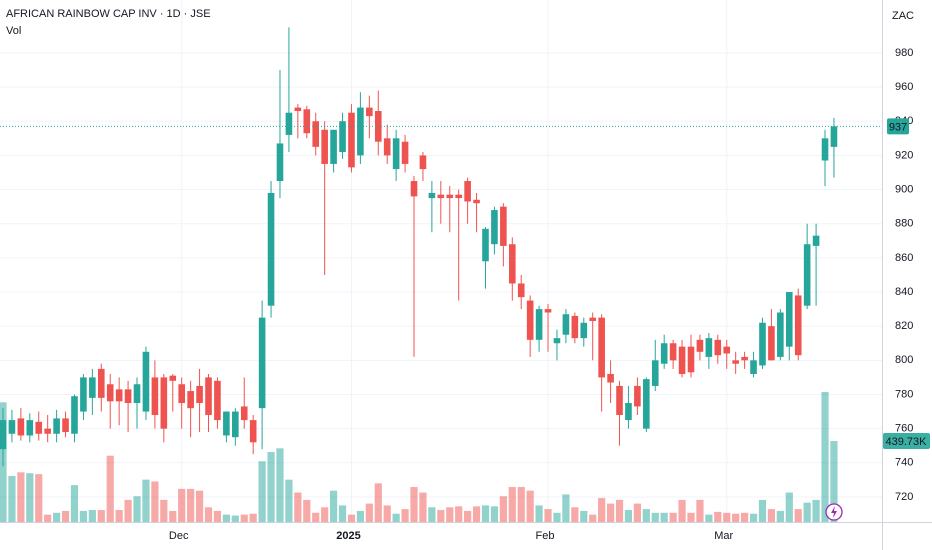 The image size is (932, 550). I want to click on x-tick-label: Mar, so click(723, 536).